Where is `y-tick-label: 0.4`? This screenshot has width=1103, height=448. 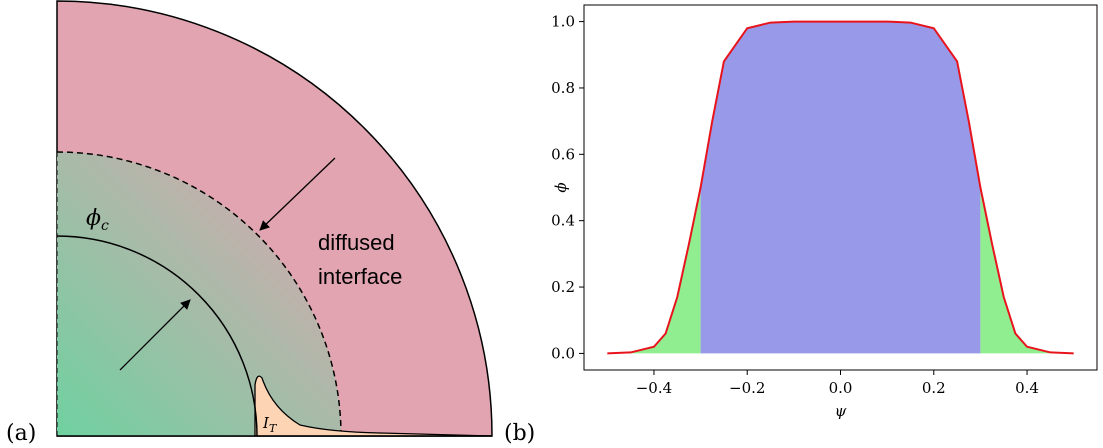
y-tick-label: 0.4 is located at coordinates (563, 221).